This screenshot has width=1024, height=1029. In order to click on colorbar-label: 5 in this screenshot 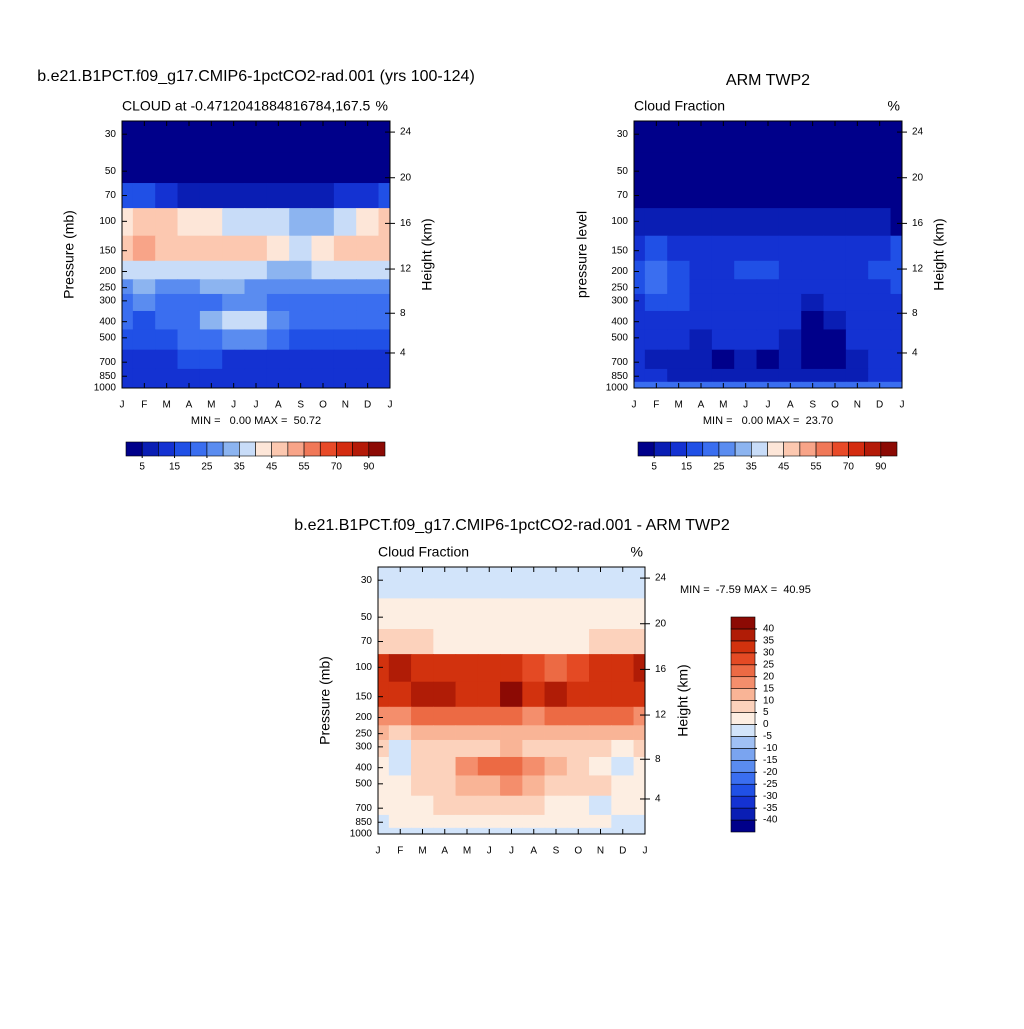, I will do `click(142, 467)`.